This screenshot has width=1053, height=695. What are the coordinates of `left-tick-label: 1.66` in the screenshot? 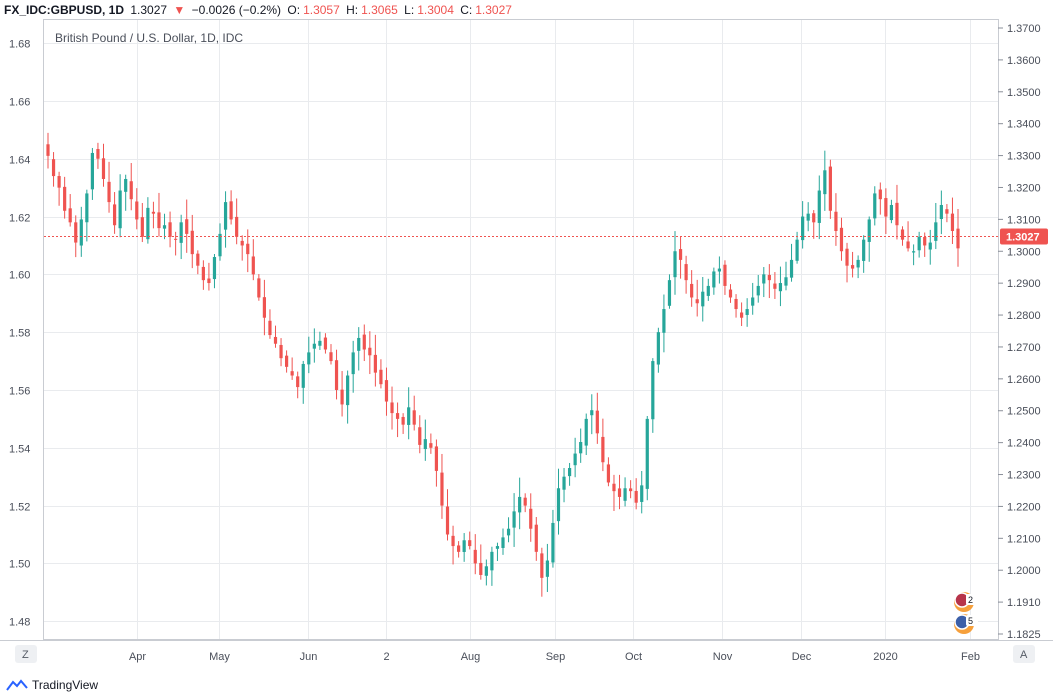 It's located at (19, 103).